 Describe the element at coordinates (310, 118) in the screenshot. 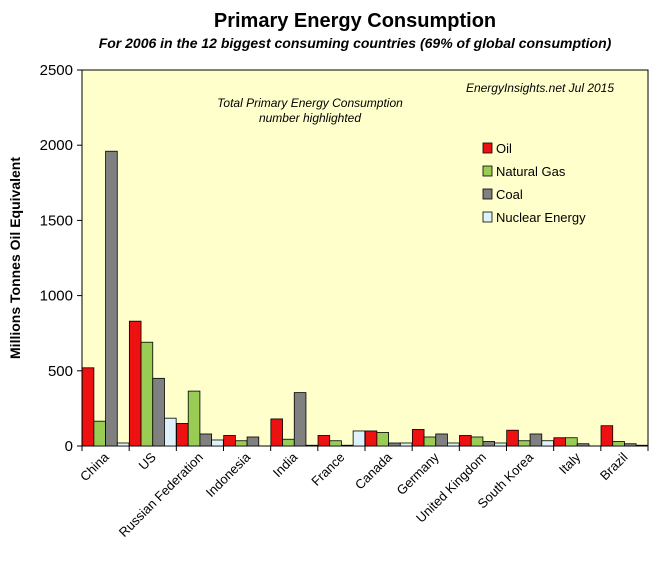

I see `note-line-2: number highlighted` at that location.